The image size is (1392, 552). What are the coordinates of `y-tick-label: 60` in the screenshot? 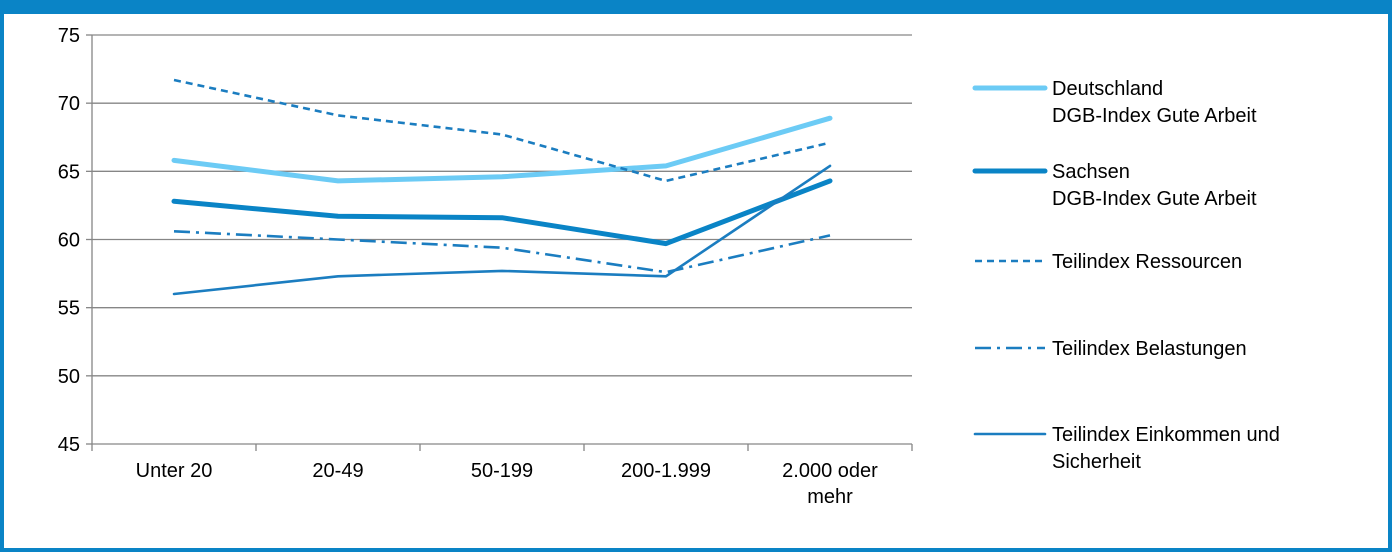 It's located at (69, 241).